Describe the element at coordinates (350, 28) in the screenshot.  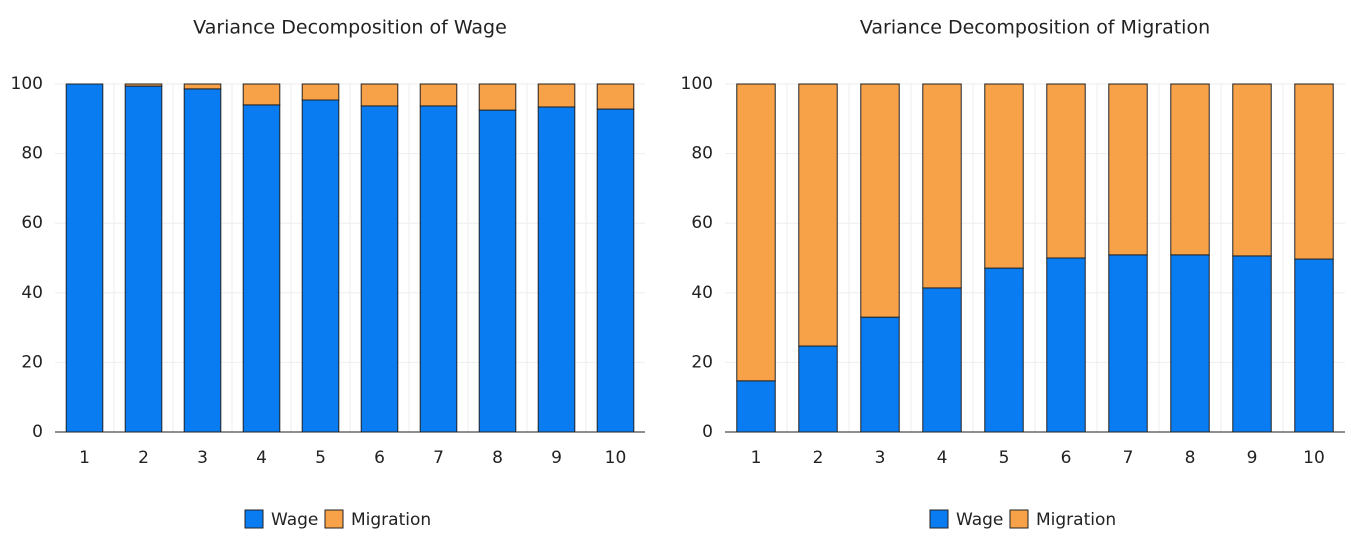
I see `chart-title: Variance Decomposition of Wage` at that location.